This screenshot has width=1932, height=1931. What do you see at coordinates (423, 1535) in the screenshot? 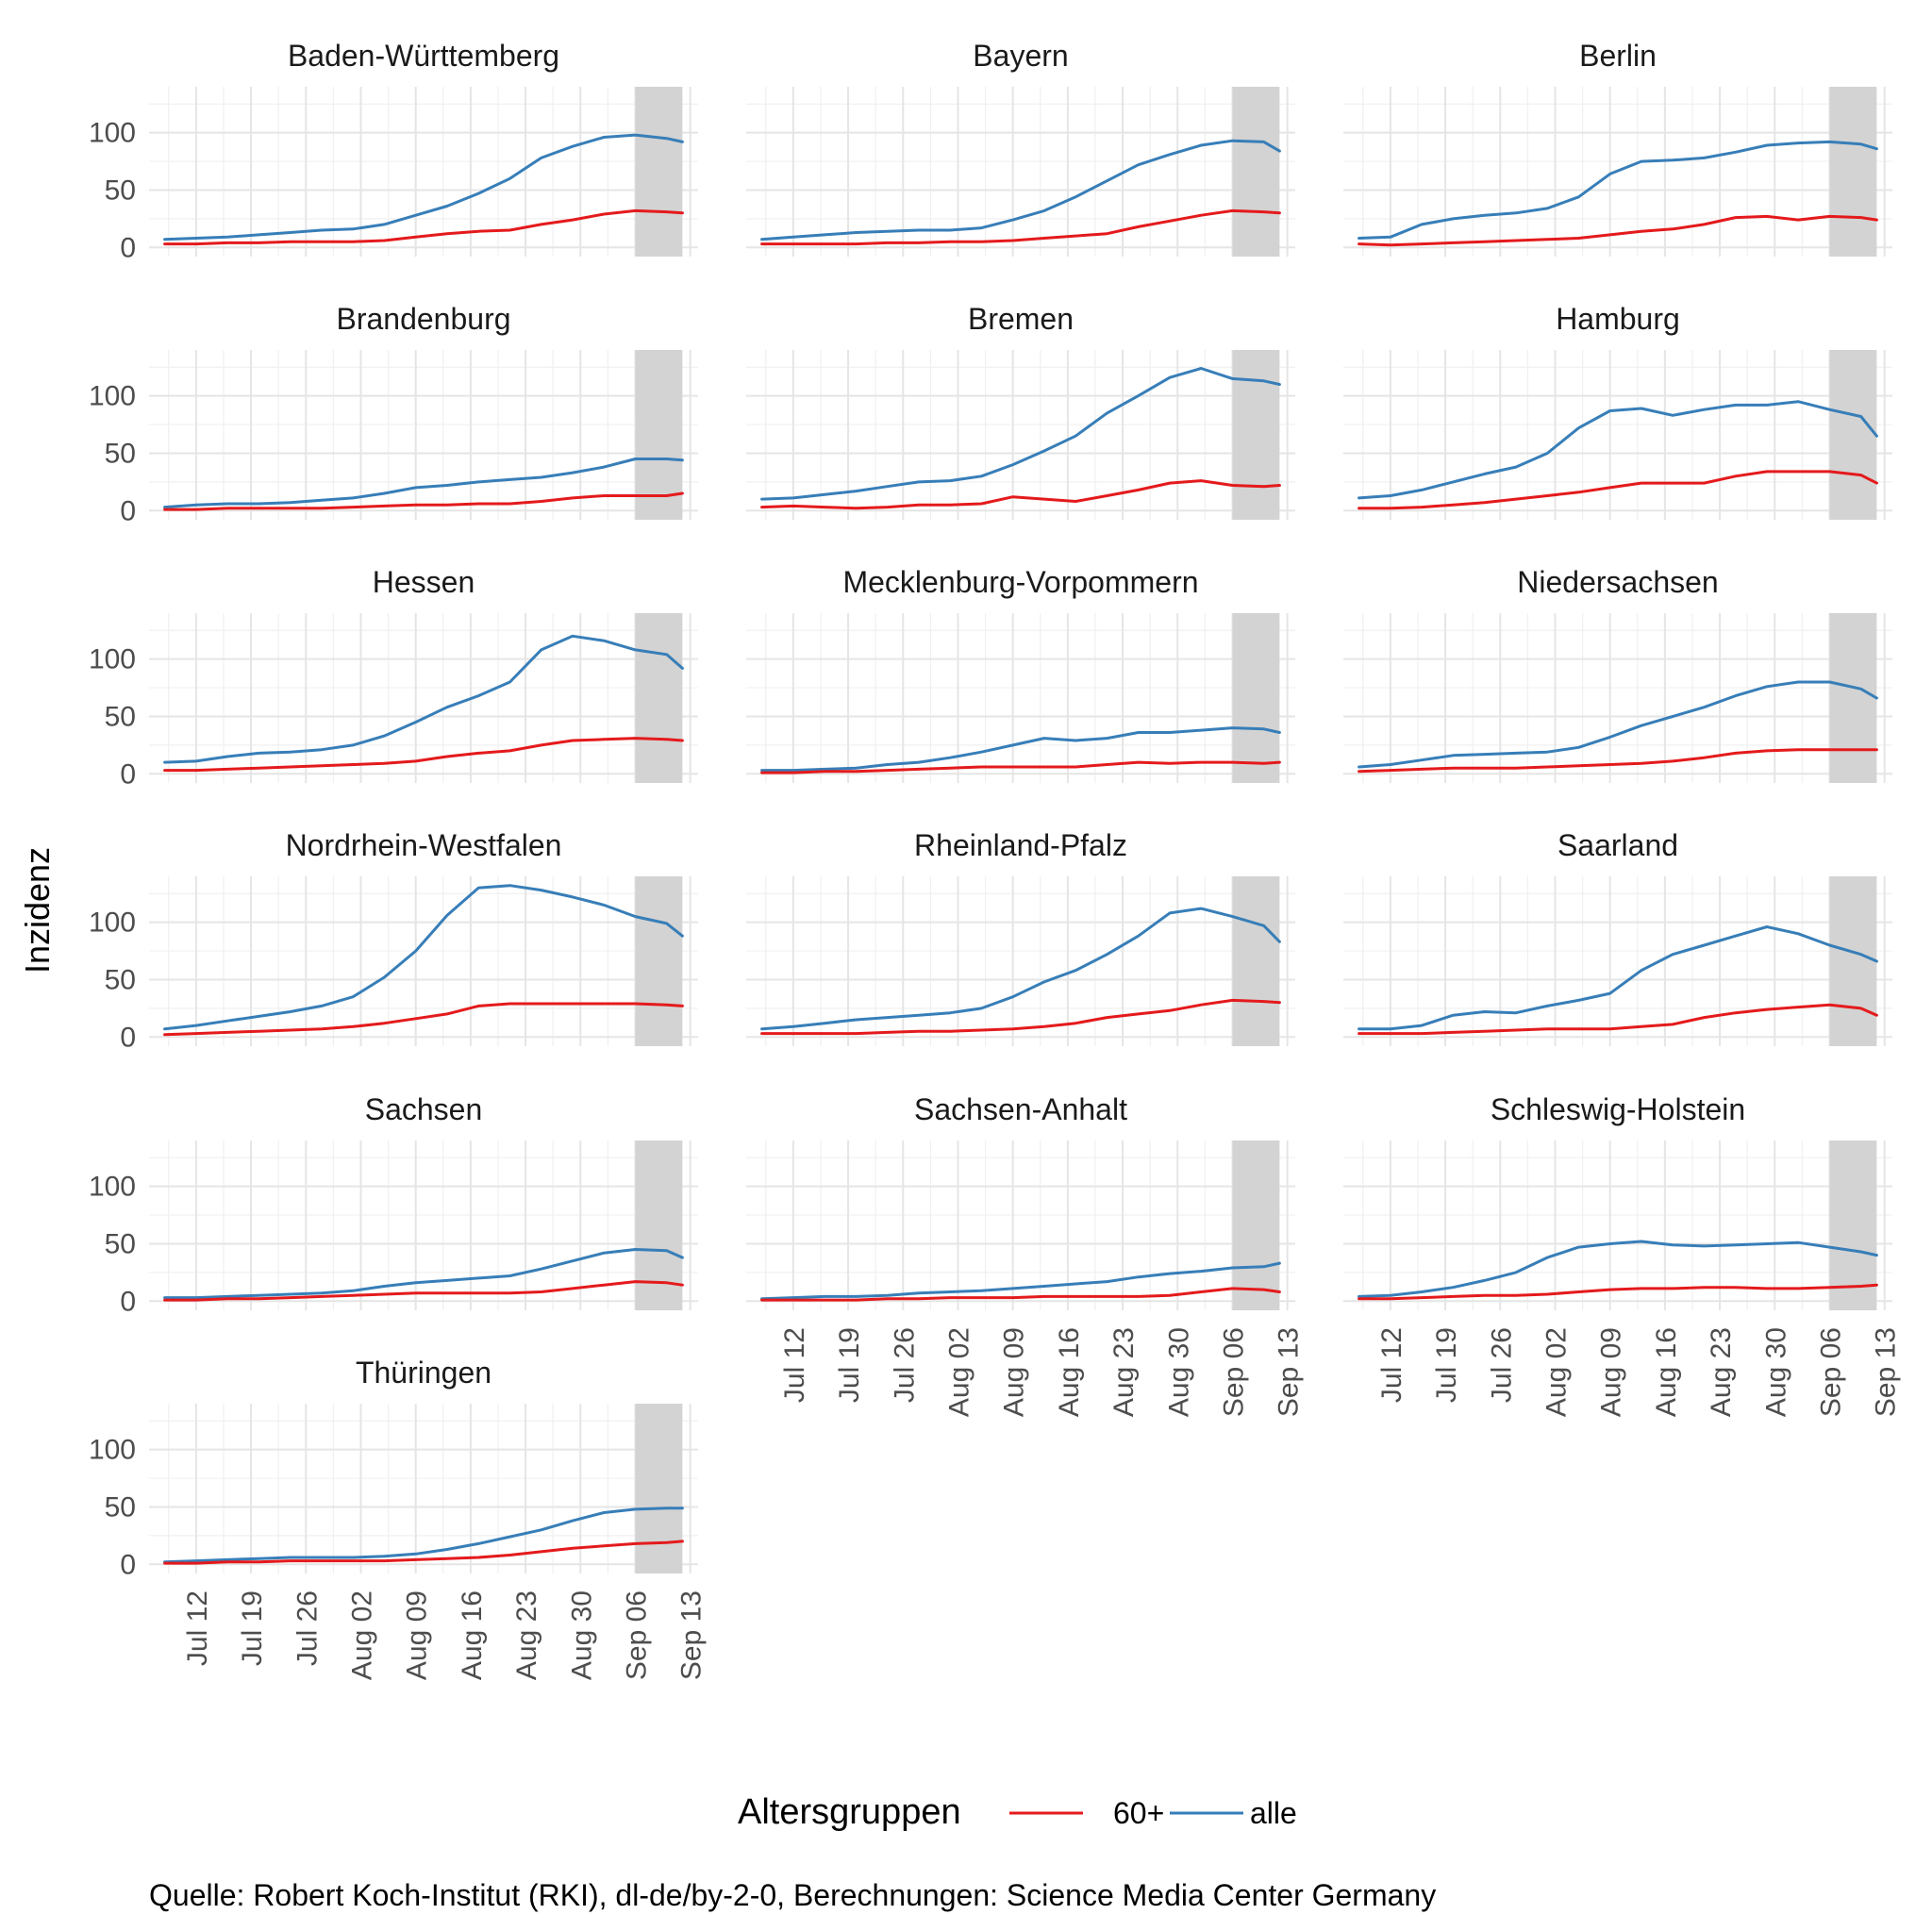
I see `series-line-alle-thueringen` at bounding box center [423, 1535].